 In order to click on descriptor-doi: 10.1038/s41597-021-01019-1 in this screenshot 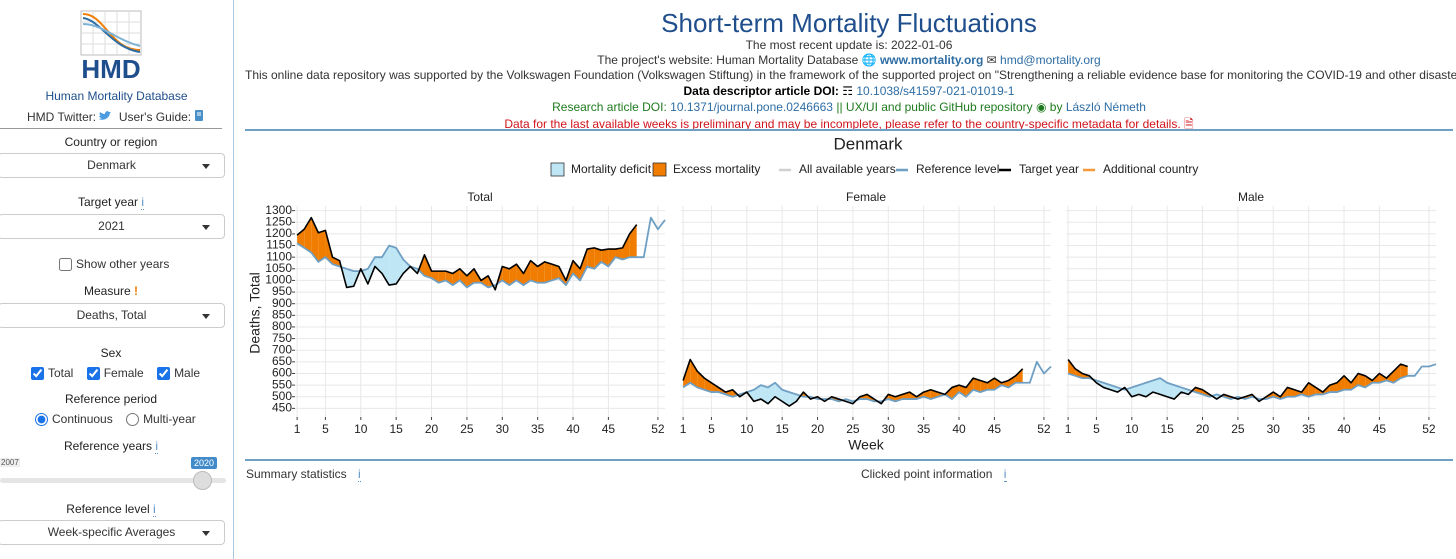, I will do `click(935, 91)`.